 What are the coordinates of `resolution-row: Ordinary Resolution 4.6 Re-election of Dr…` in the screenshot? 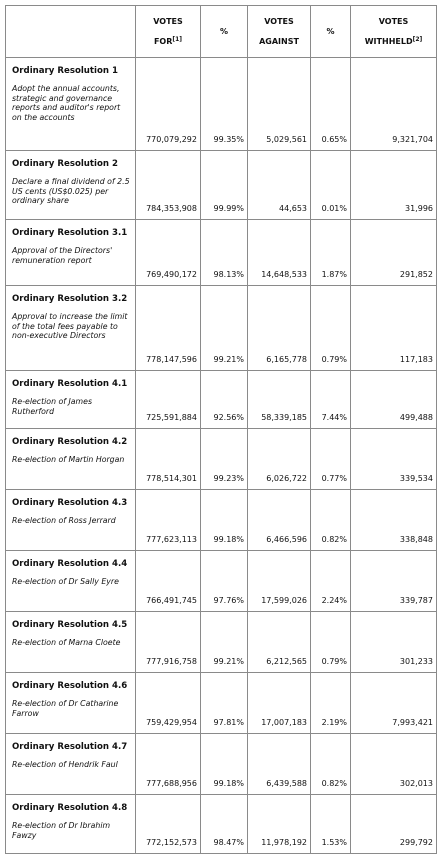 It's located at (221, 703).